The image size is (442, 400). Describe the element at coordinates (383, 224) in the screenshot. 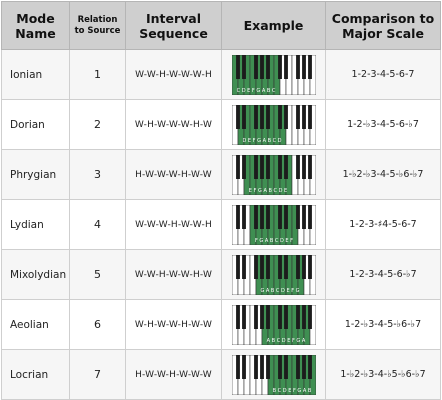

I see `major-scale-comparison-cell: 1-2-3-♯4-5-6-7` at that location.